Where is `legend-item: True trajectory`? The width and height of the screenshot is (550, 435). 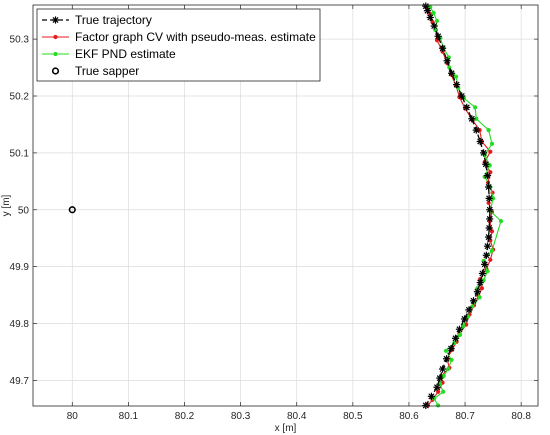 legend-item: True trajectory is located at coordinates (97, 20).